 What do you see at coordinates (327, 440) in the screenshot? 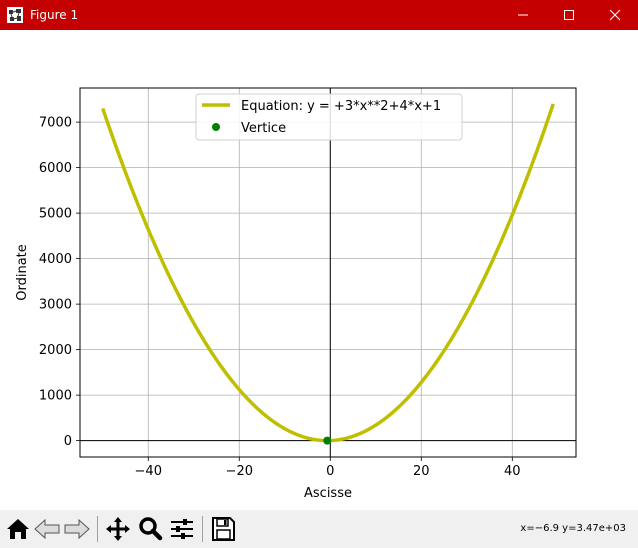
I see `vertex-point` at bounding box center [327, 440].